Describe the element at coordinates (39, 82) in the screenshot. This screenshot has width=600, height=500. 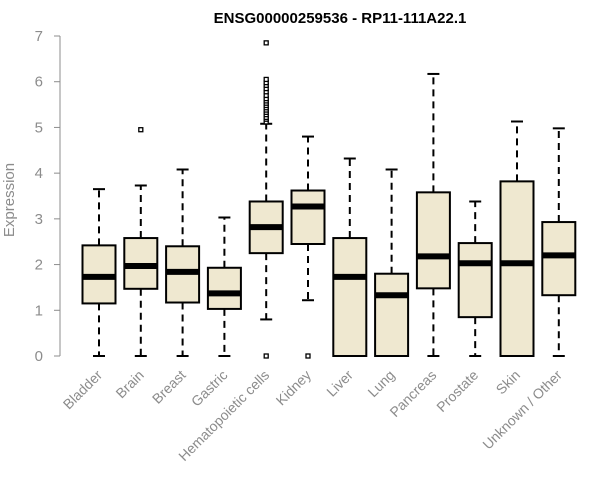
I see `y-tick-label-6: 6` at that location.